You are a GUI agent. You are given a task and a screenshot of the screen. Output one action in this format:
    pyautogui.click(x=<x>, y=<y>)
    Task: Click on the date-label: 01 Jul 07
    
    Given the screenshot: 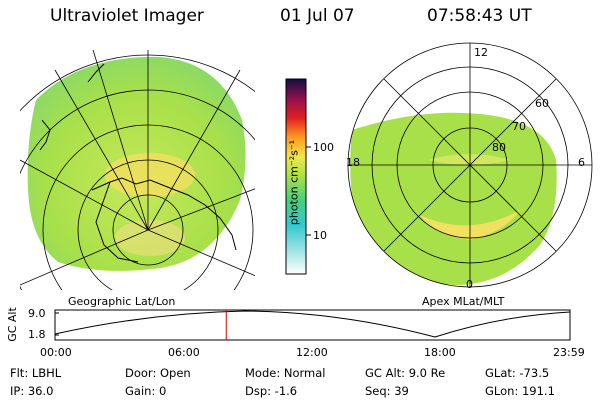 What is the action you would take?
    pyautogui.click(x=317, y=16)
    